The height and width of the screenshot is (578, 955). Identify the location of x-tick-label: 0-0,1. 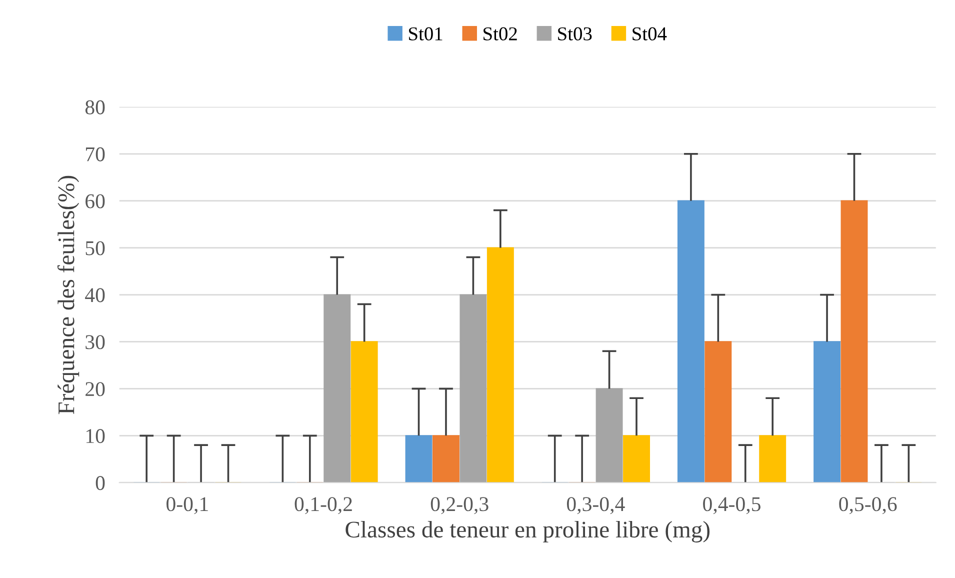
(187, 505).